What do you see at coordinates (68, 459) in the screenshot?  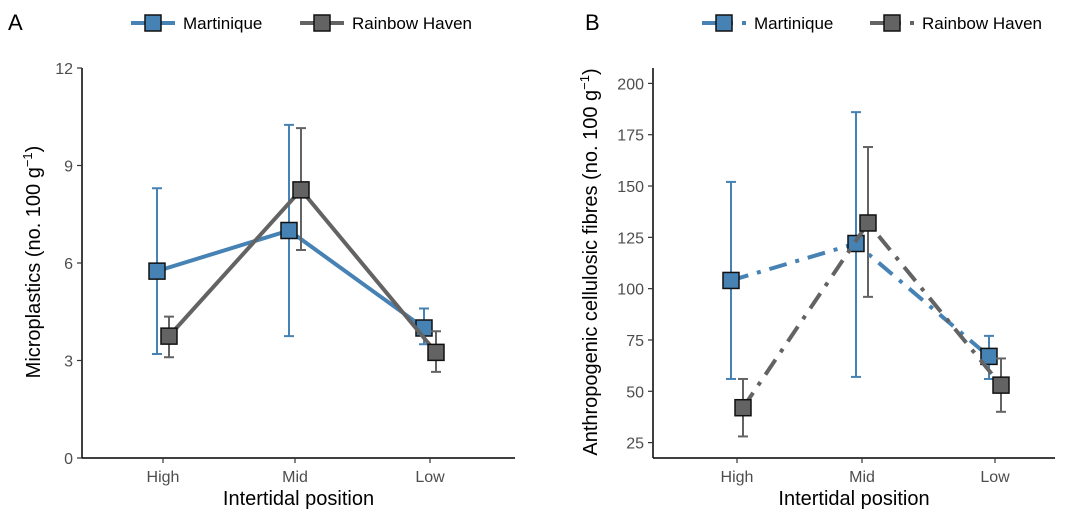 I see `y-tick-label: 0` at bounding box center [68, 459].